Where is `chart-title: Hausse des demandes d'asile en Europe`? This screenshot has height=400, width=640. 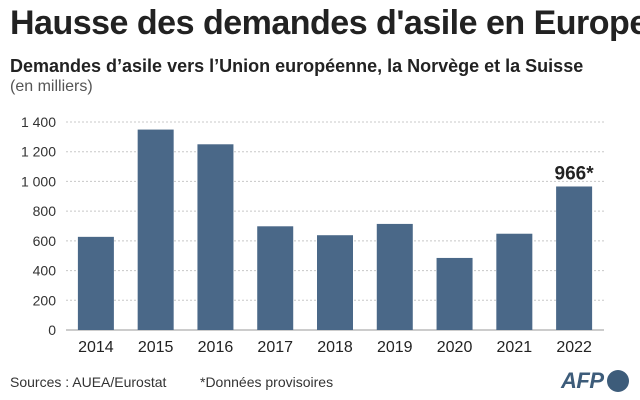
chart-title: Hausse des demandes d'asile en Europe is located at coordinates (325, 23).